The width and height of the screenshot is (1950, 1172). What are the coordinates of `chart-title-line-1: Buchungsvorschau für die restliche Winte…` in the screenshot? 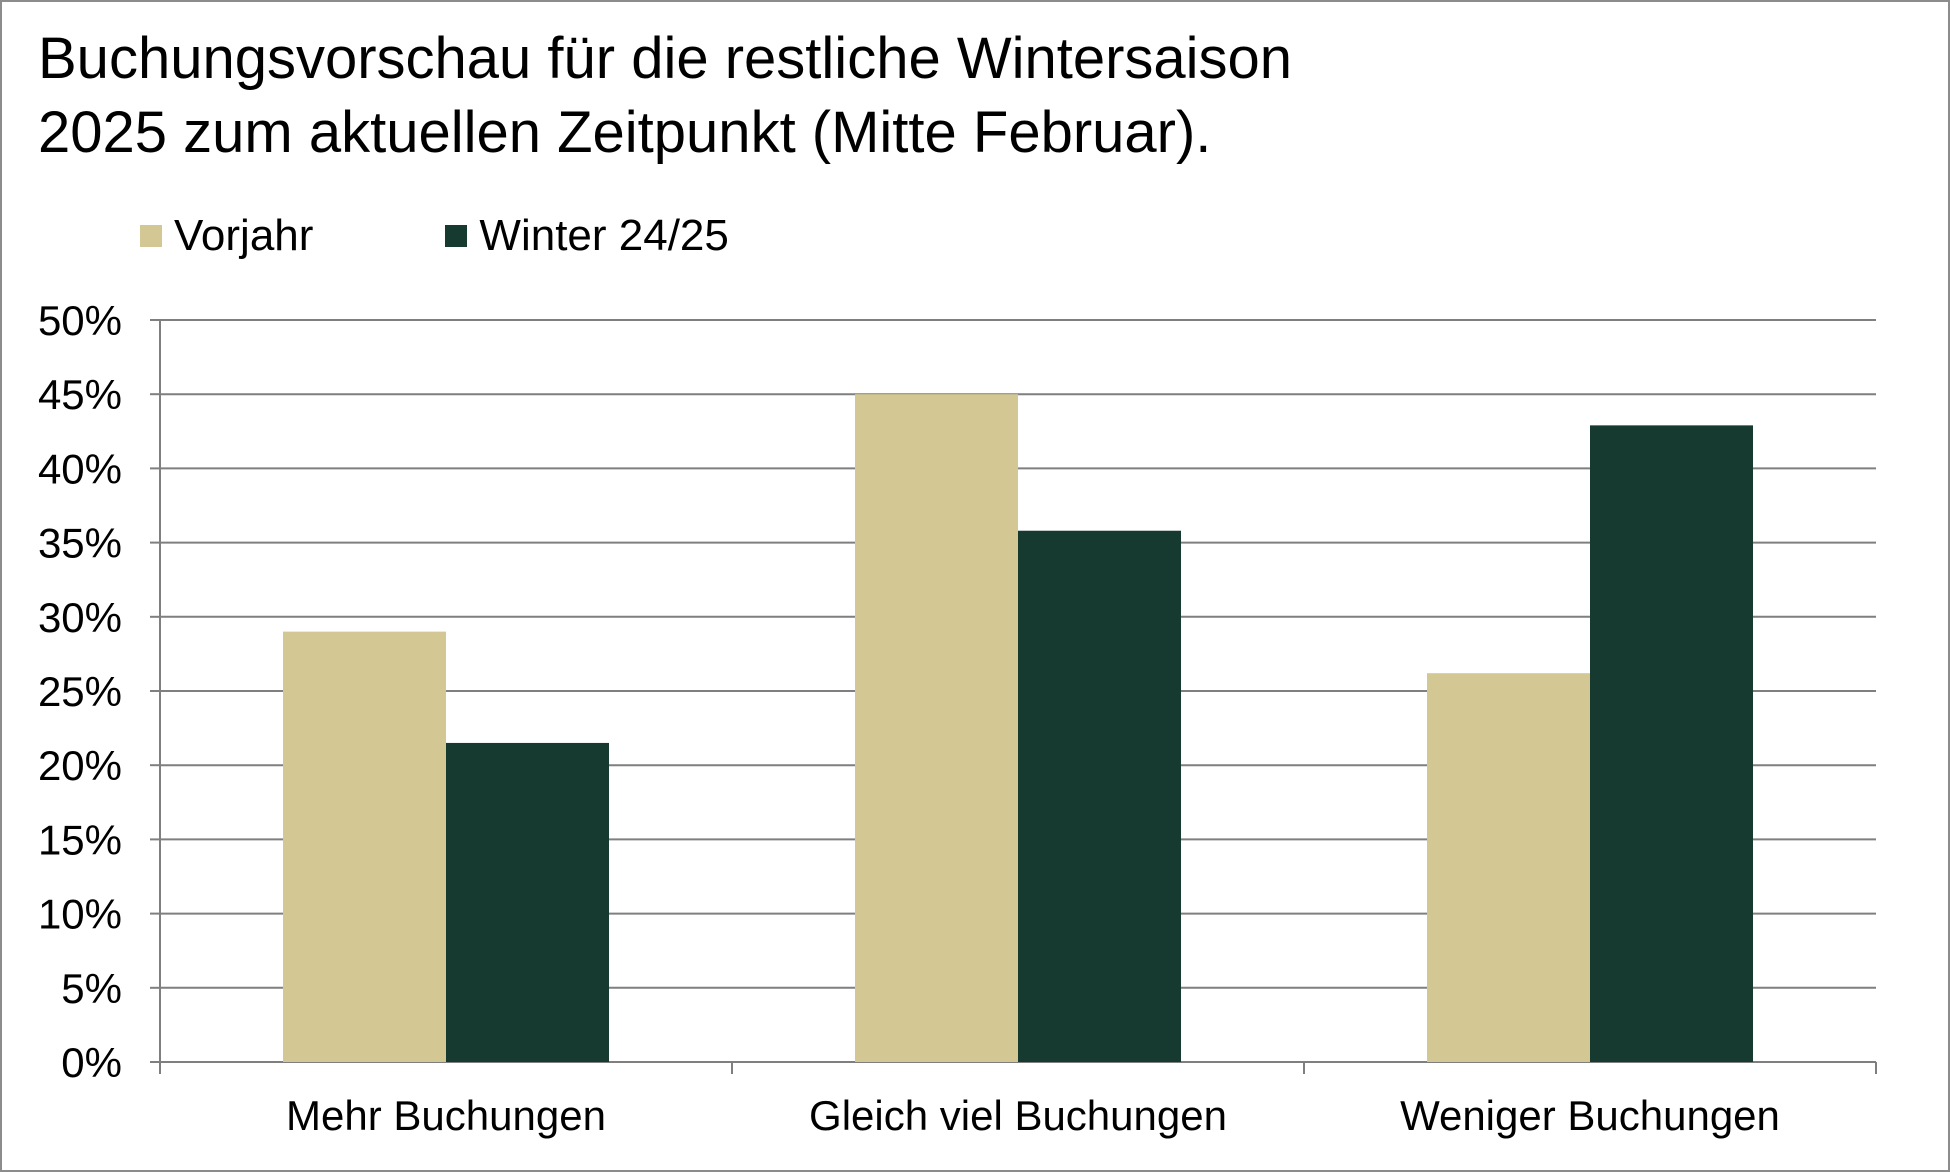 It's located at (665, 58).